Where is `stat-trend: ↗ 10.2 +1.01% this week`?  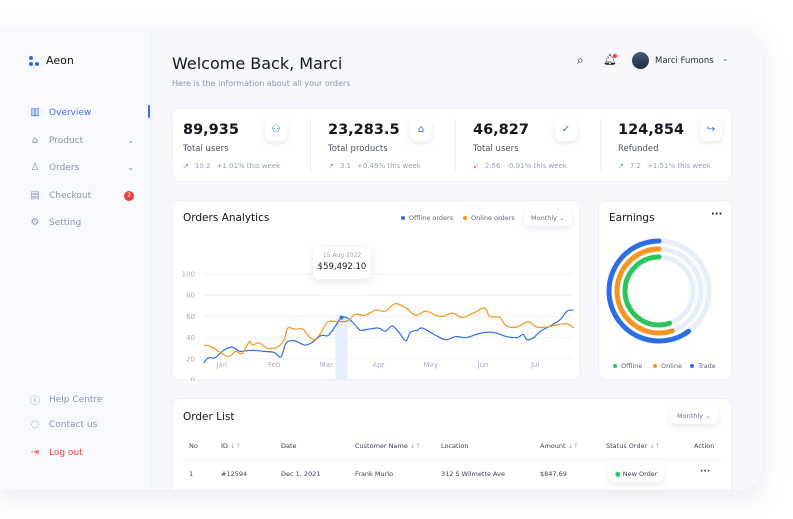
stat-trend: ↗ 10.2 +1.01% this week is located at coordinates (231, 166).